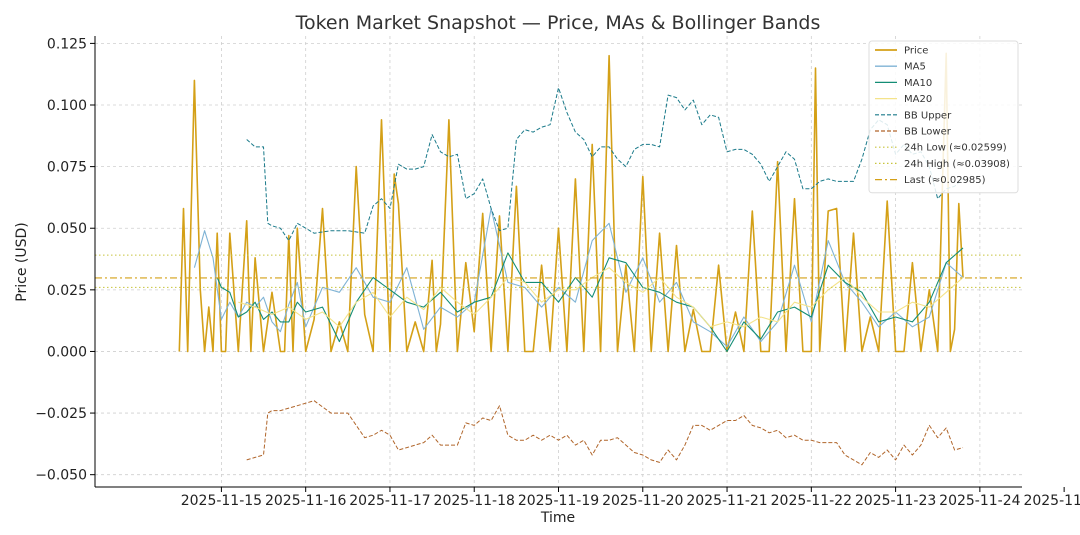 The height and width of the screenshot is (535, 1080). Describe the element at coordinates (811, 501) in the screenshot. I see `x-tick-label: 2025-11-22` at that location.